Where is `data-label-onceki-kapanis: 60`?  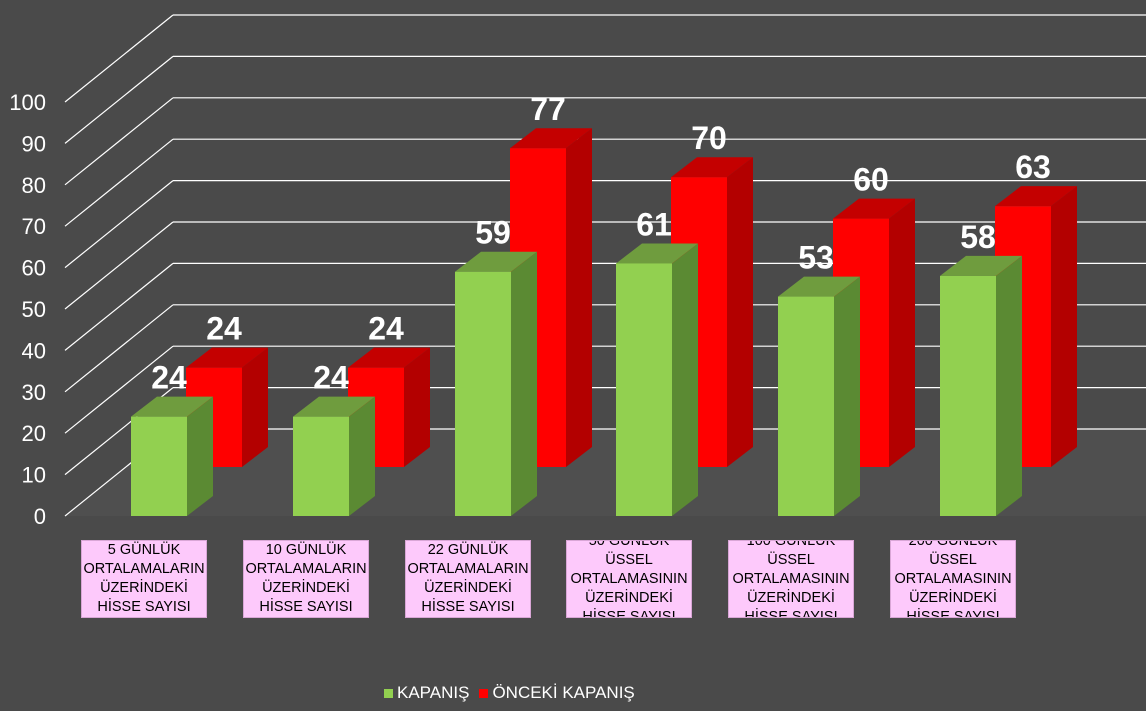 data-label-onceki-kapanis: 60 is located at coordinates (871, 180).